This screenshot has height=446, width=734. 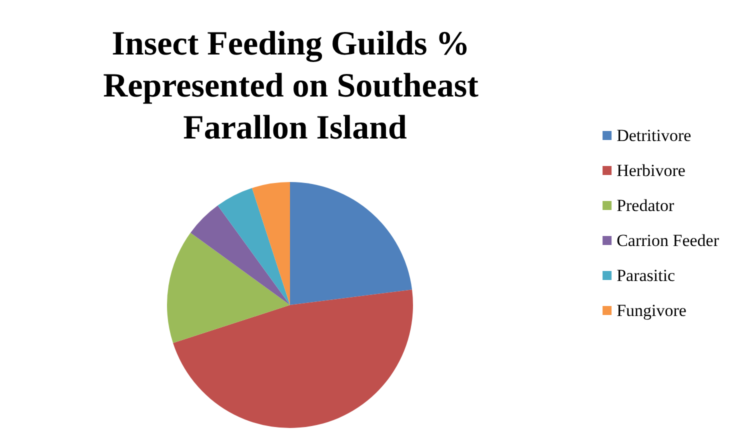 I want to click on legend-label: Herbivore, so click(x=651, y=170).